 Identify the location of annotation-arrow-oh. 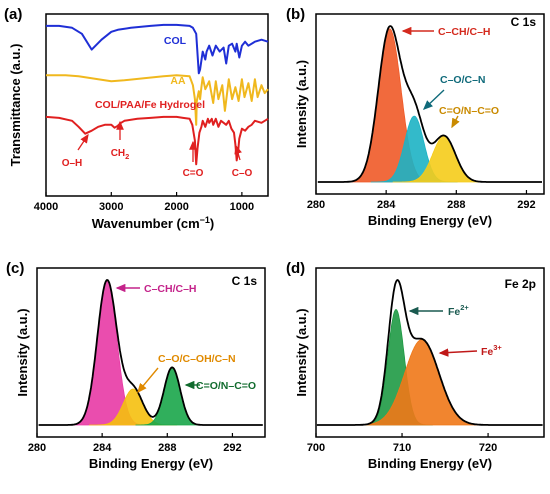
(83, 142).